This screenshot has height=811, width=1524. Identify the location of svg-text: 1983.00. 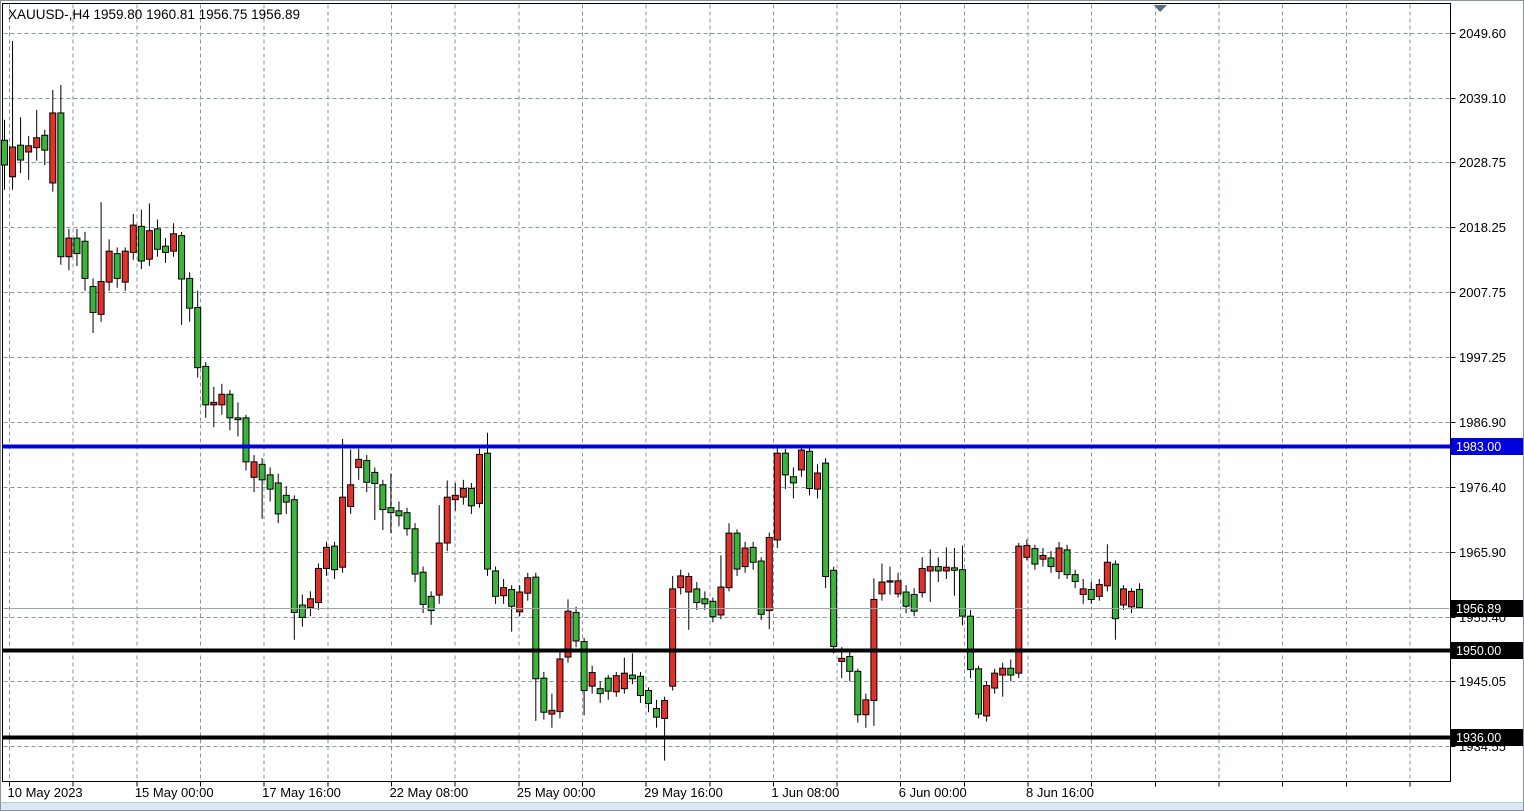
(1478, 447).